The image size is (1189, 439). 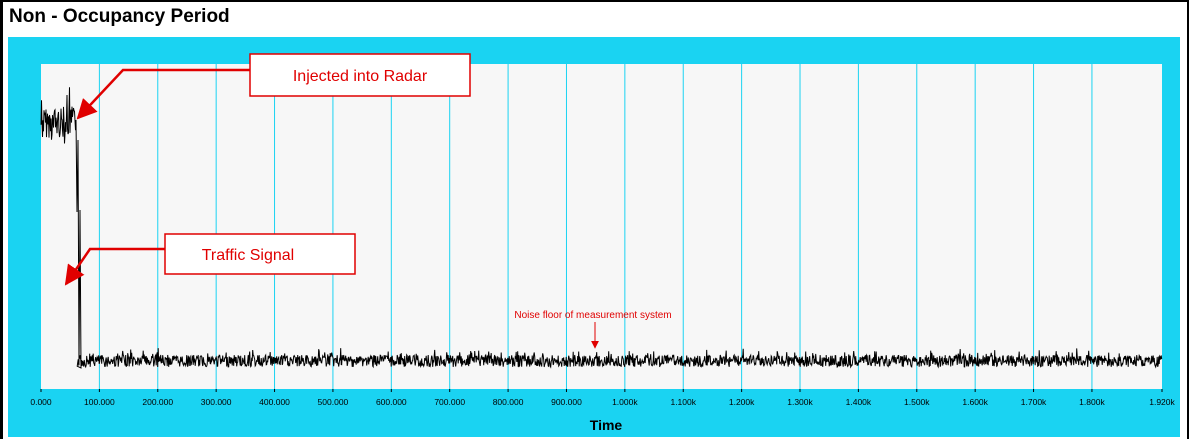 What do you see at coordinates (1034, 402) in the screenshot?
I see `x-tick-label: 1.700k` at bounding box center [1034, 402].